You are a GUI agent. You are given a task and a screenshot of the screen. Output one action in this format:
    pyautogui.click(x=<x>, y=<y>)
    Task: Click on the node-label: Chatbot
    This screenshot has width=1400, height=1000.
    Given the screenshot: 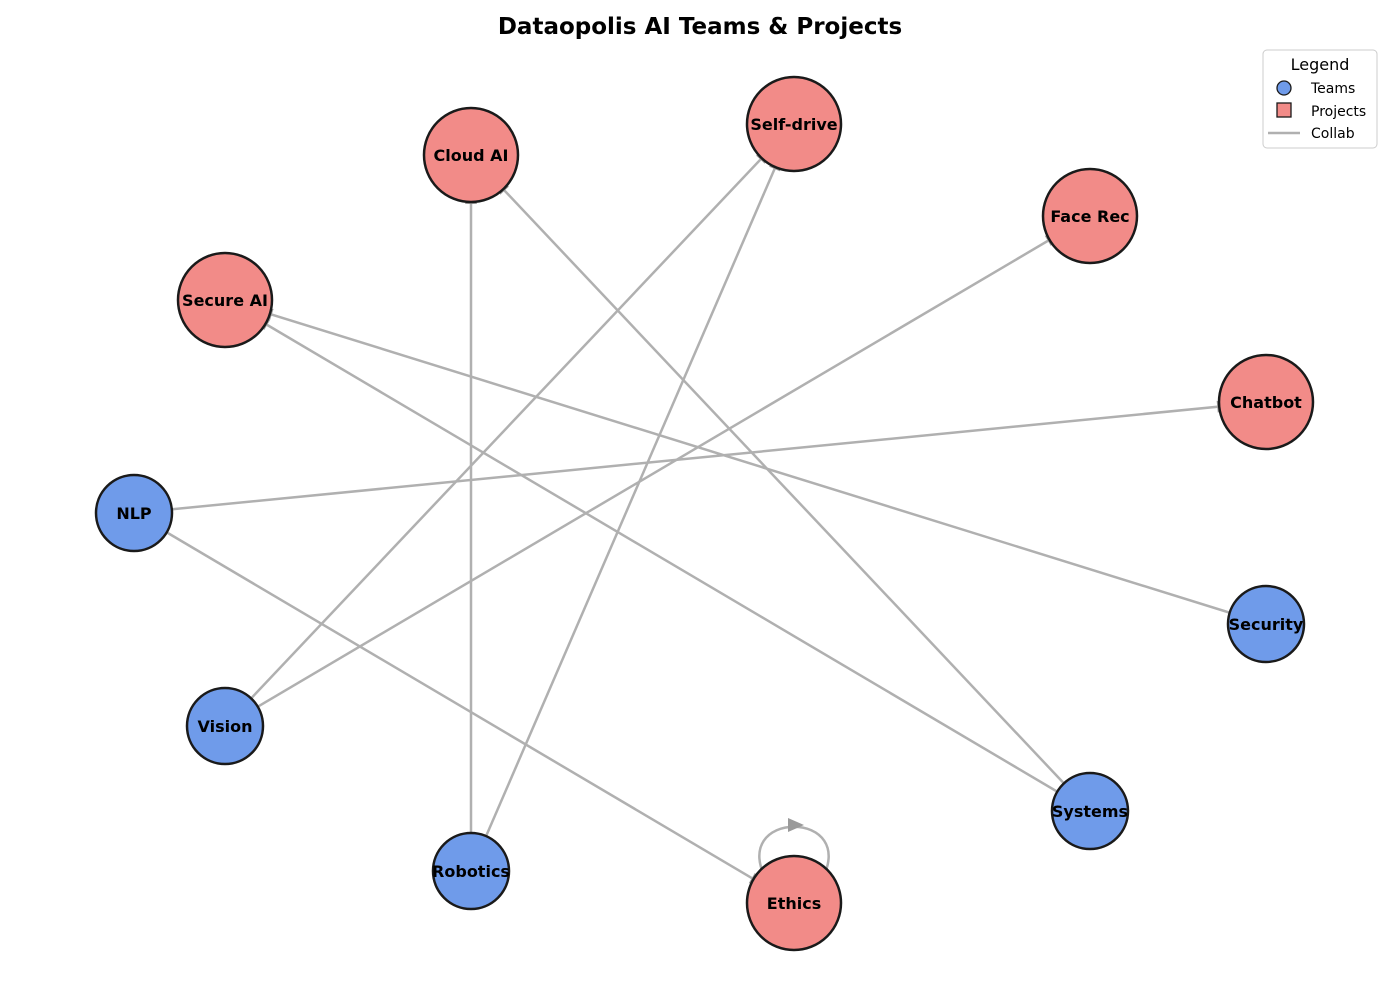 What is the action you would take?
    pyautogui.click(x=1266, y=402)
    